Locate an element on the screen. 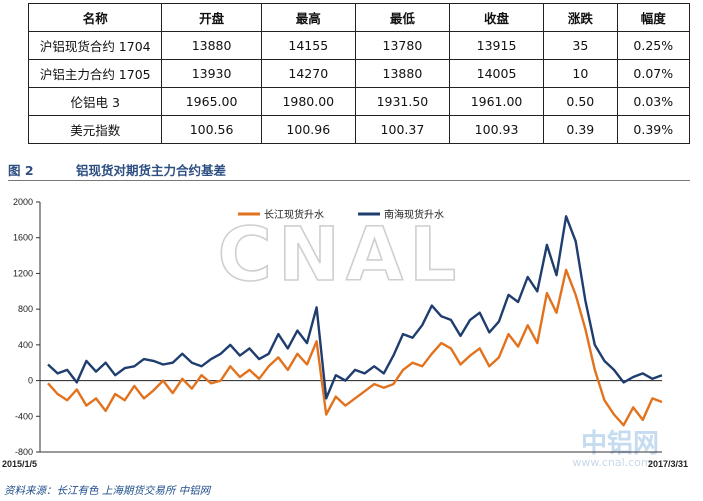 Image resolution: width=703 pixels, height=501 pixels. cell-high: 14155 is located at coordinates (308, 45).